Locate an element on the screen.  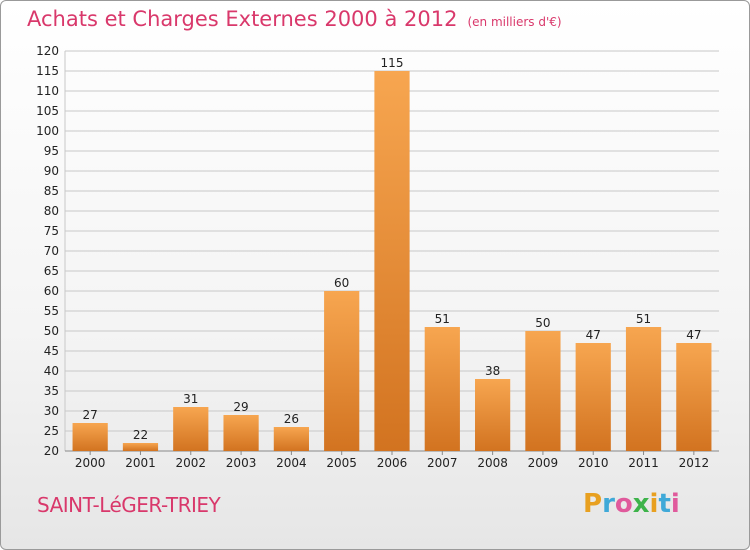
y-tick-label: 95 is located at coordinates (51, 151).